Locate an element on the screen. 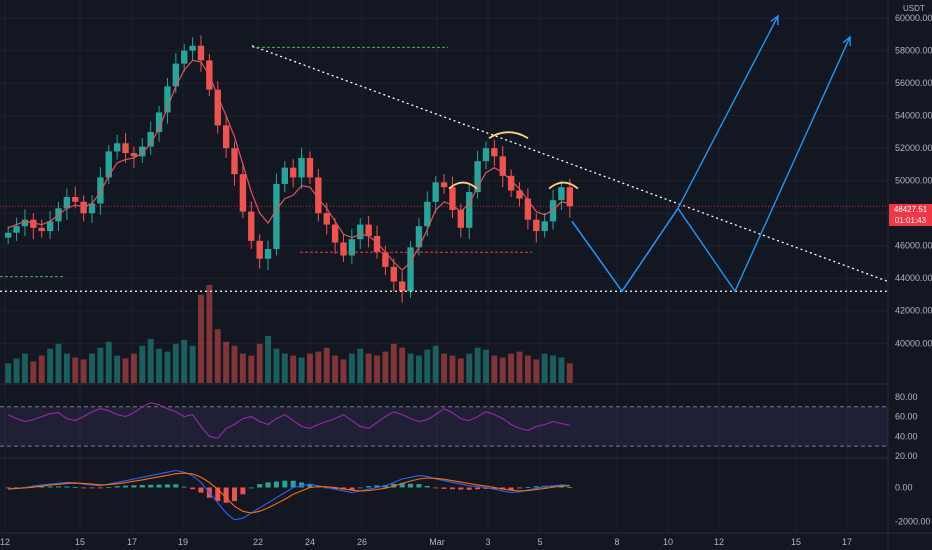 The height and width of the screenshot is (550, 932). time-tick-label: 22 is located at coordinates (258, 542).